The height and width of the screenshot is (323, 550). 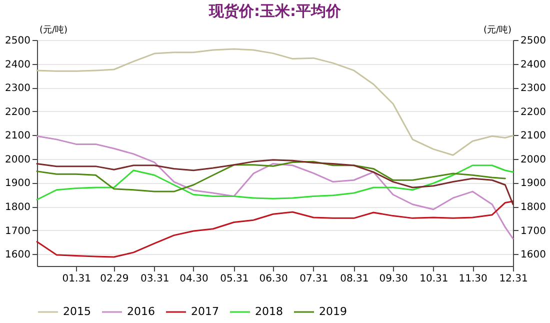 I want to click on y-tick-label: 2500, so click(x=17, y=41).